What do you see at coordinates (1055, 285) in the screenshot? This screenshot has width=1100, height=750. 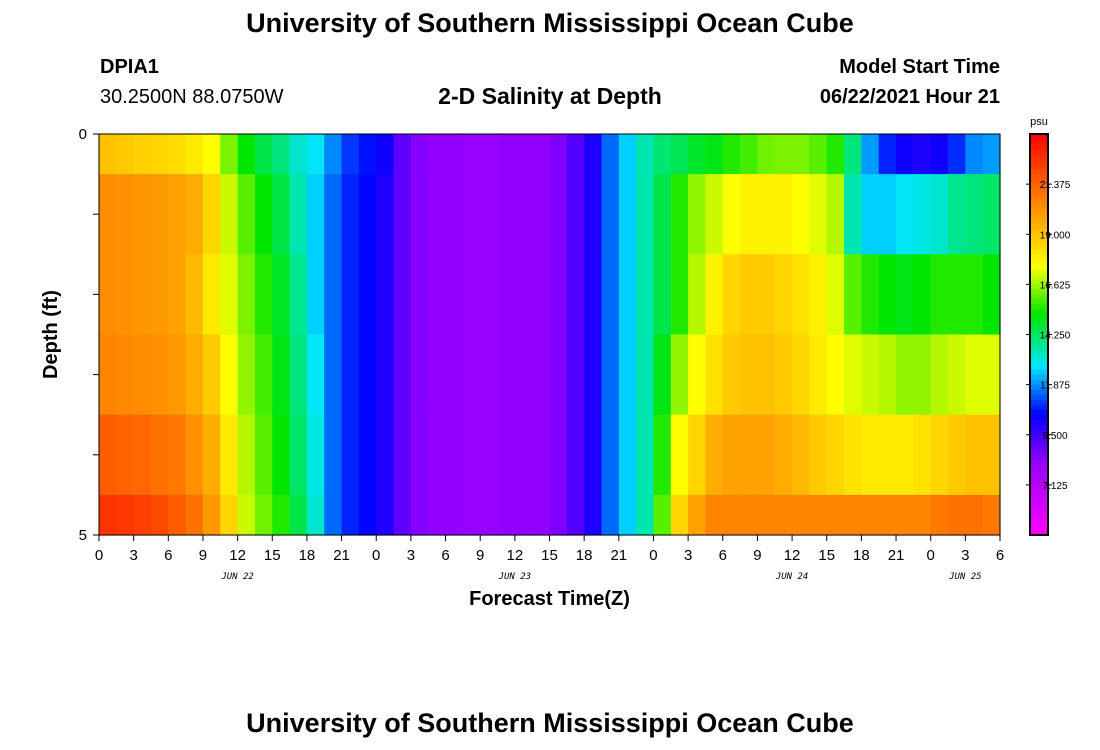 I see `colorbar-tick-label: 16.625` at bounding box center [1055, 285].